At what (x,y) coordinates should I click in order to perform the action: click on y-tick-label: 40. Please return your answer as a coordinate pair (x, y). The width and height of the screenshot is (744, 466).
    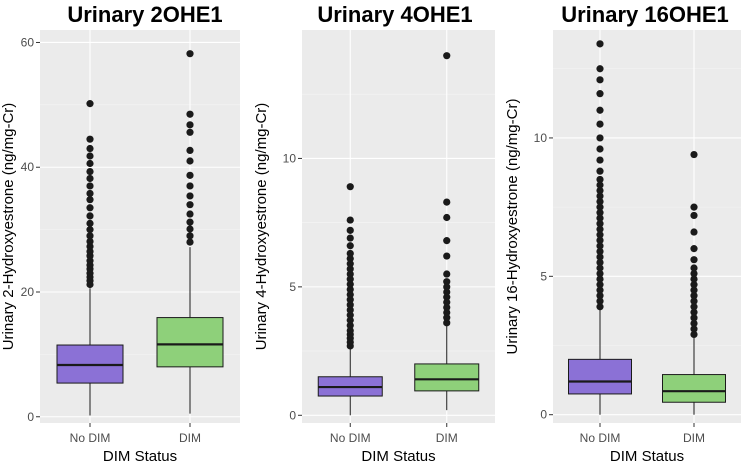
    Looking at the image, I should click on (28, 167).